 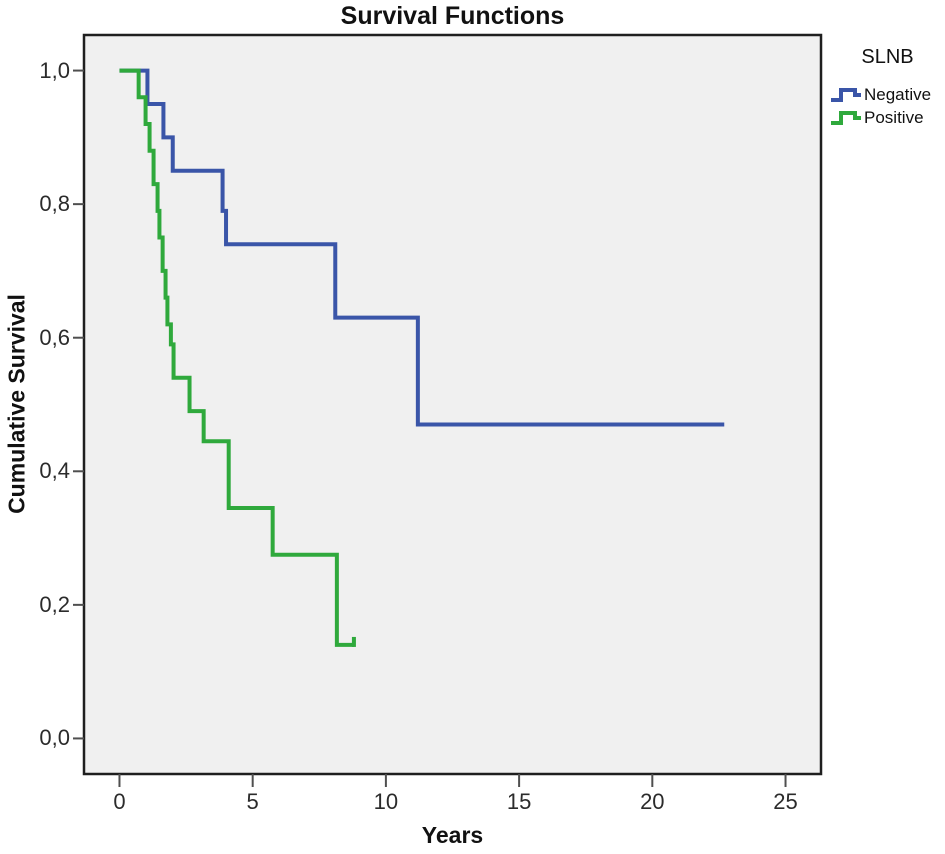 I want to click on x-tick-label: 15, so click(x=519, y=801).